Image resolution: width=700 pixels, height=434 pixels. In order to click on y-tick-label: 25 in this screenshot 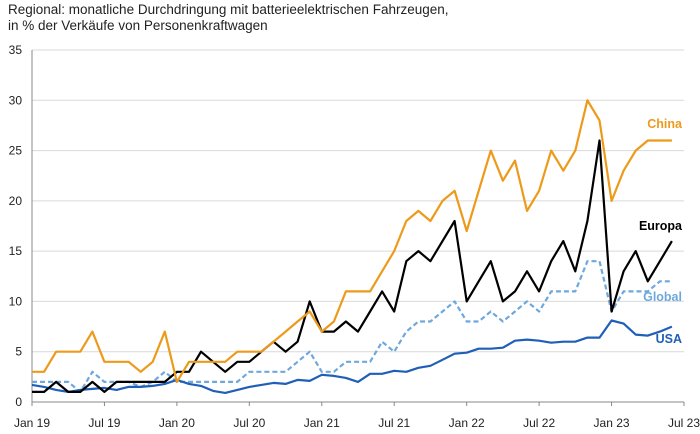, I will do `click(16, 151)`.